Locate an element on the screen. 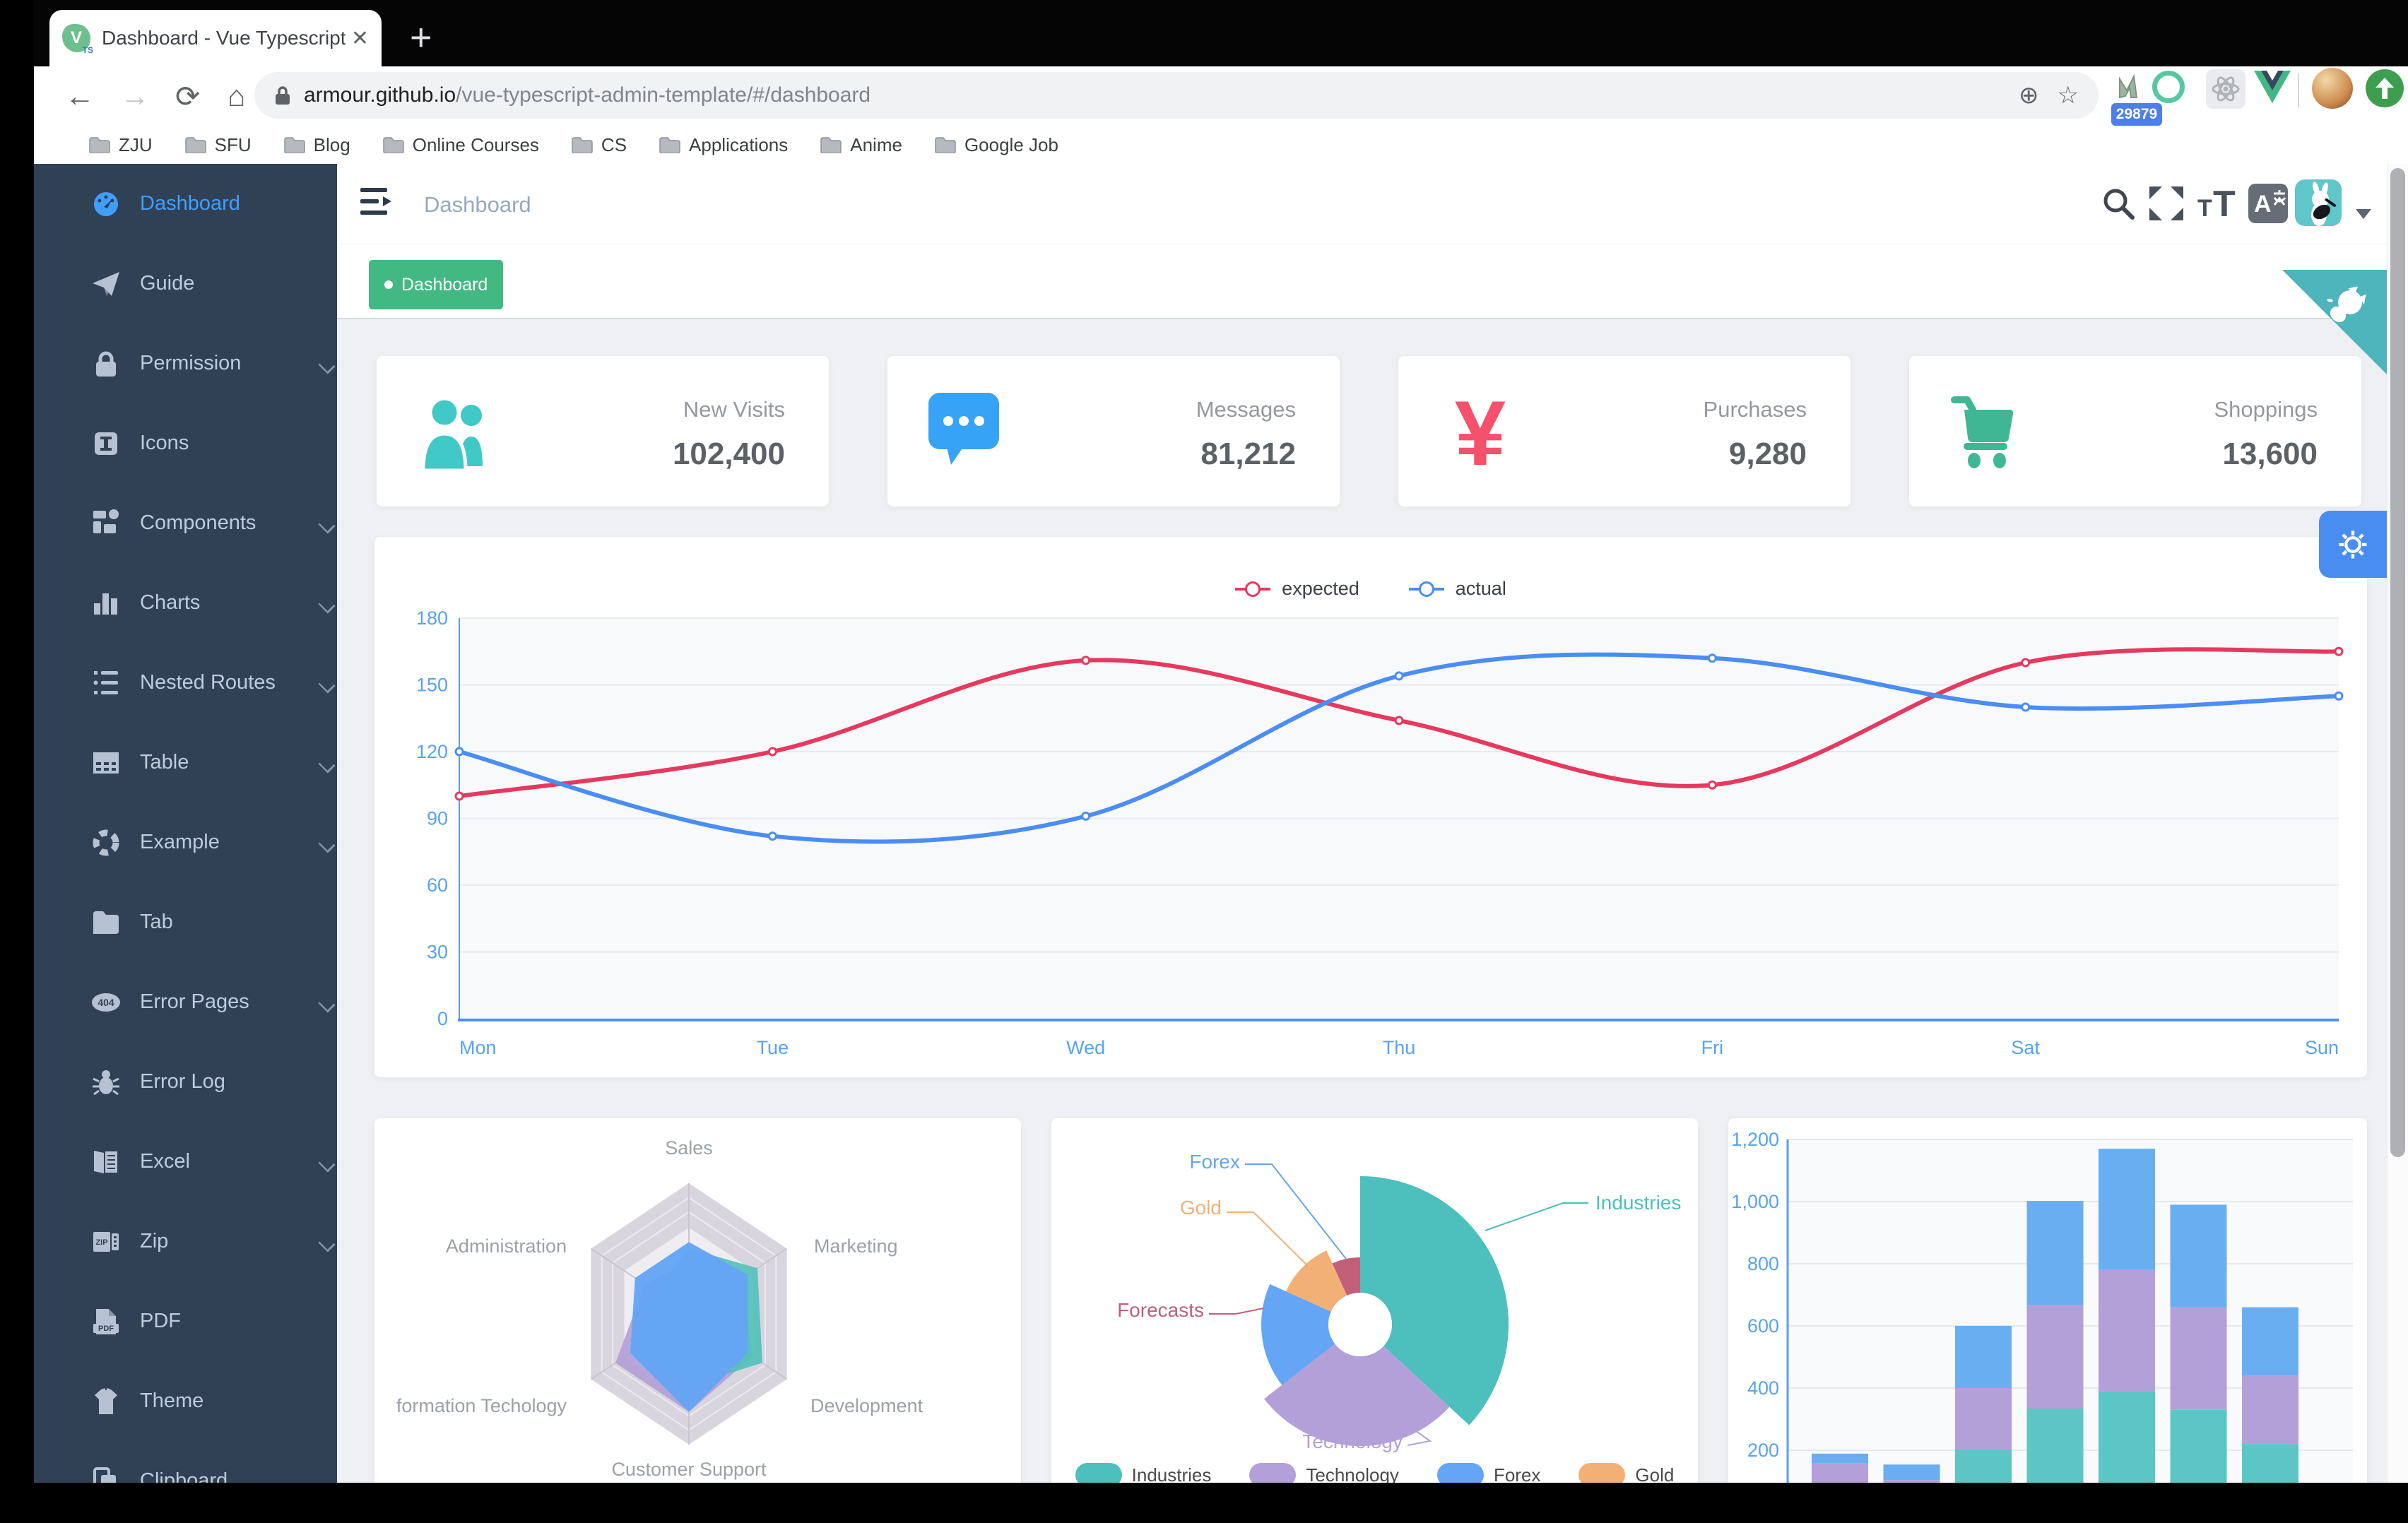 The height and width of the screenshot is (1523, 2408). pie-label: Forex is located at coordinates (1214, 1162).